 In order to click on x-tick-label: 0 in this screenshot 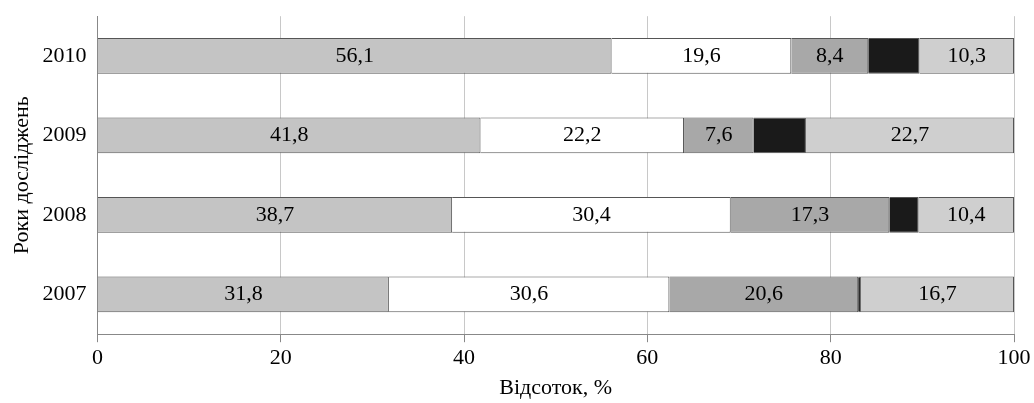, I will do `click(97, 357)`.